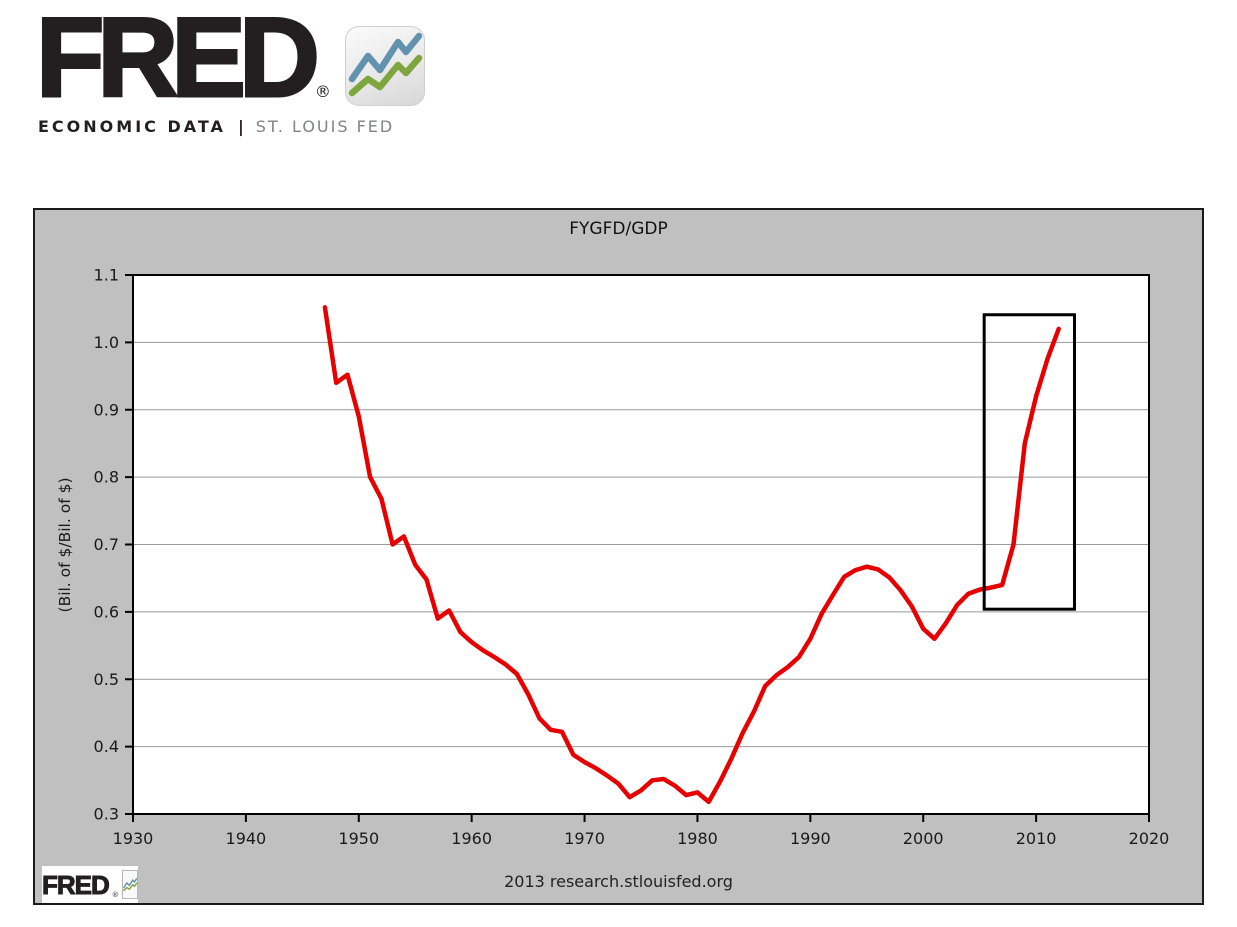 This screenshot has width=1237, height=927. I want to click on tagline-economic-data: ECONOMIC DATA, so click(132, 126).